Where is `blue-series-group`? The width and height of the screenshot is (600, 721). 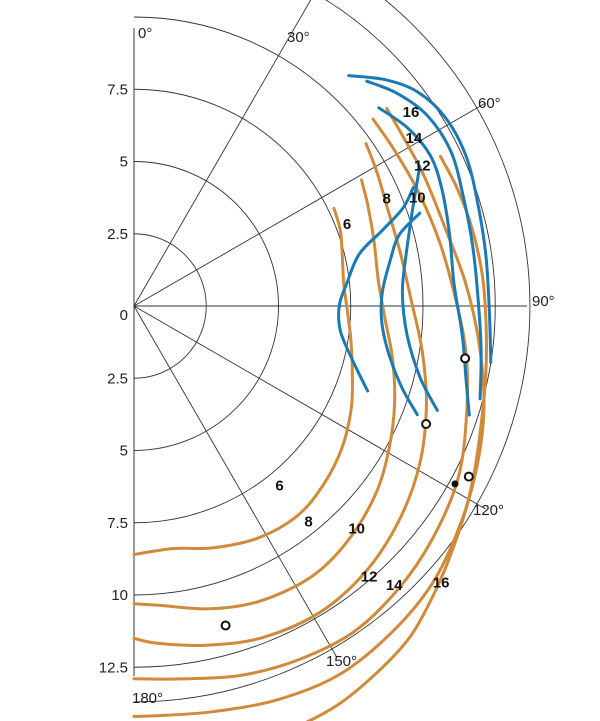 blue-series-group is located at coordinates (415, 245).